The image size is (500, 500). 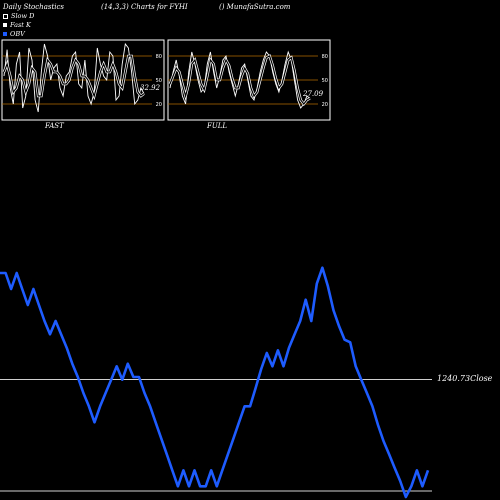 I want to click on swatch-obv, so click(x=5, y=34).